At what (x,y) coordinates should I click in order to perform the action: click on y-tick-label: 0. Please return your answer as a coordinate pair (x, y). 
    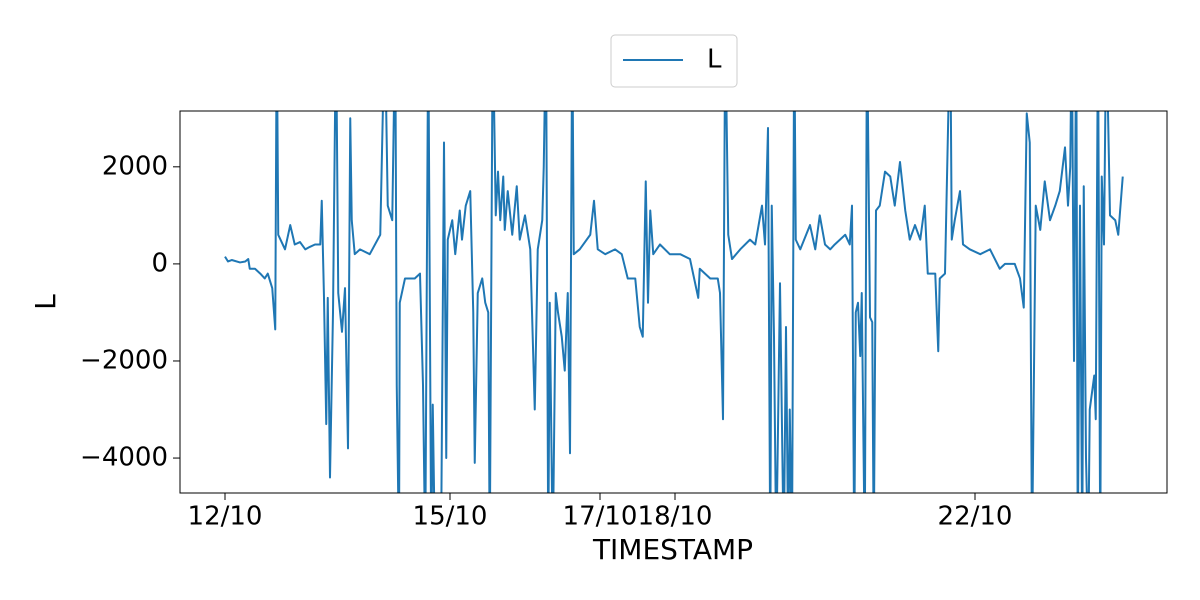
    Looking at the image, I should click on (159, 263).